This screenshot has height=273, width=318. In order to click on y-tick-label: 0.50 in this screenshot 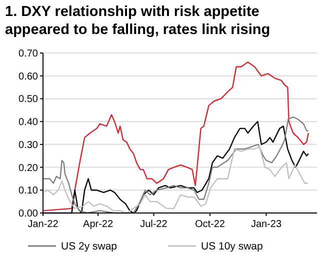, I will do `click(28, 100)`.